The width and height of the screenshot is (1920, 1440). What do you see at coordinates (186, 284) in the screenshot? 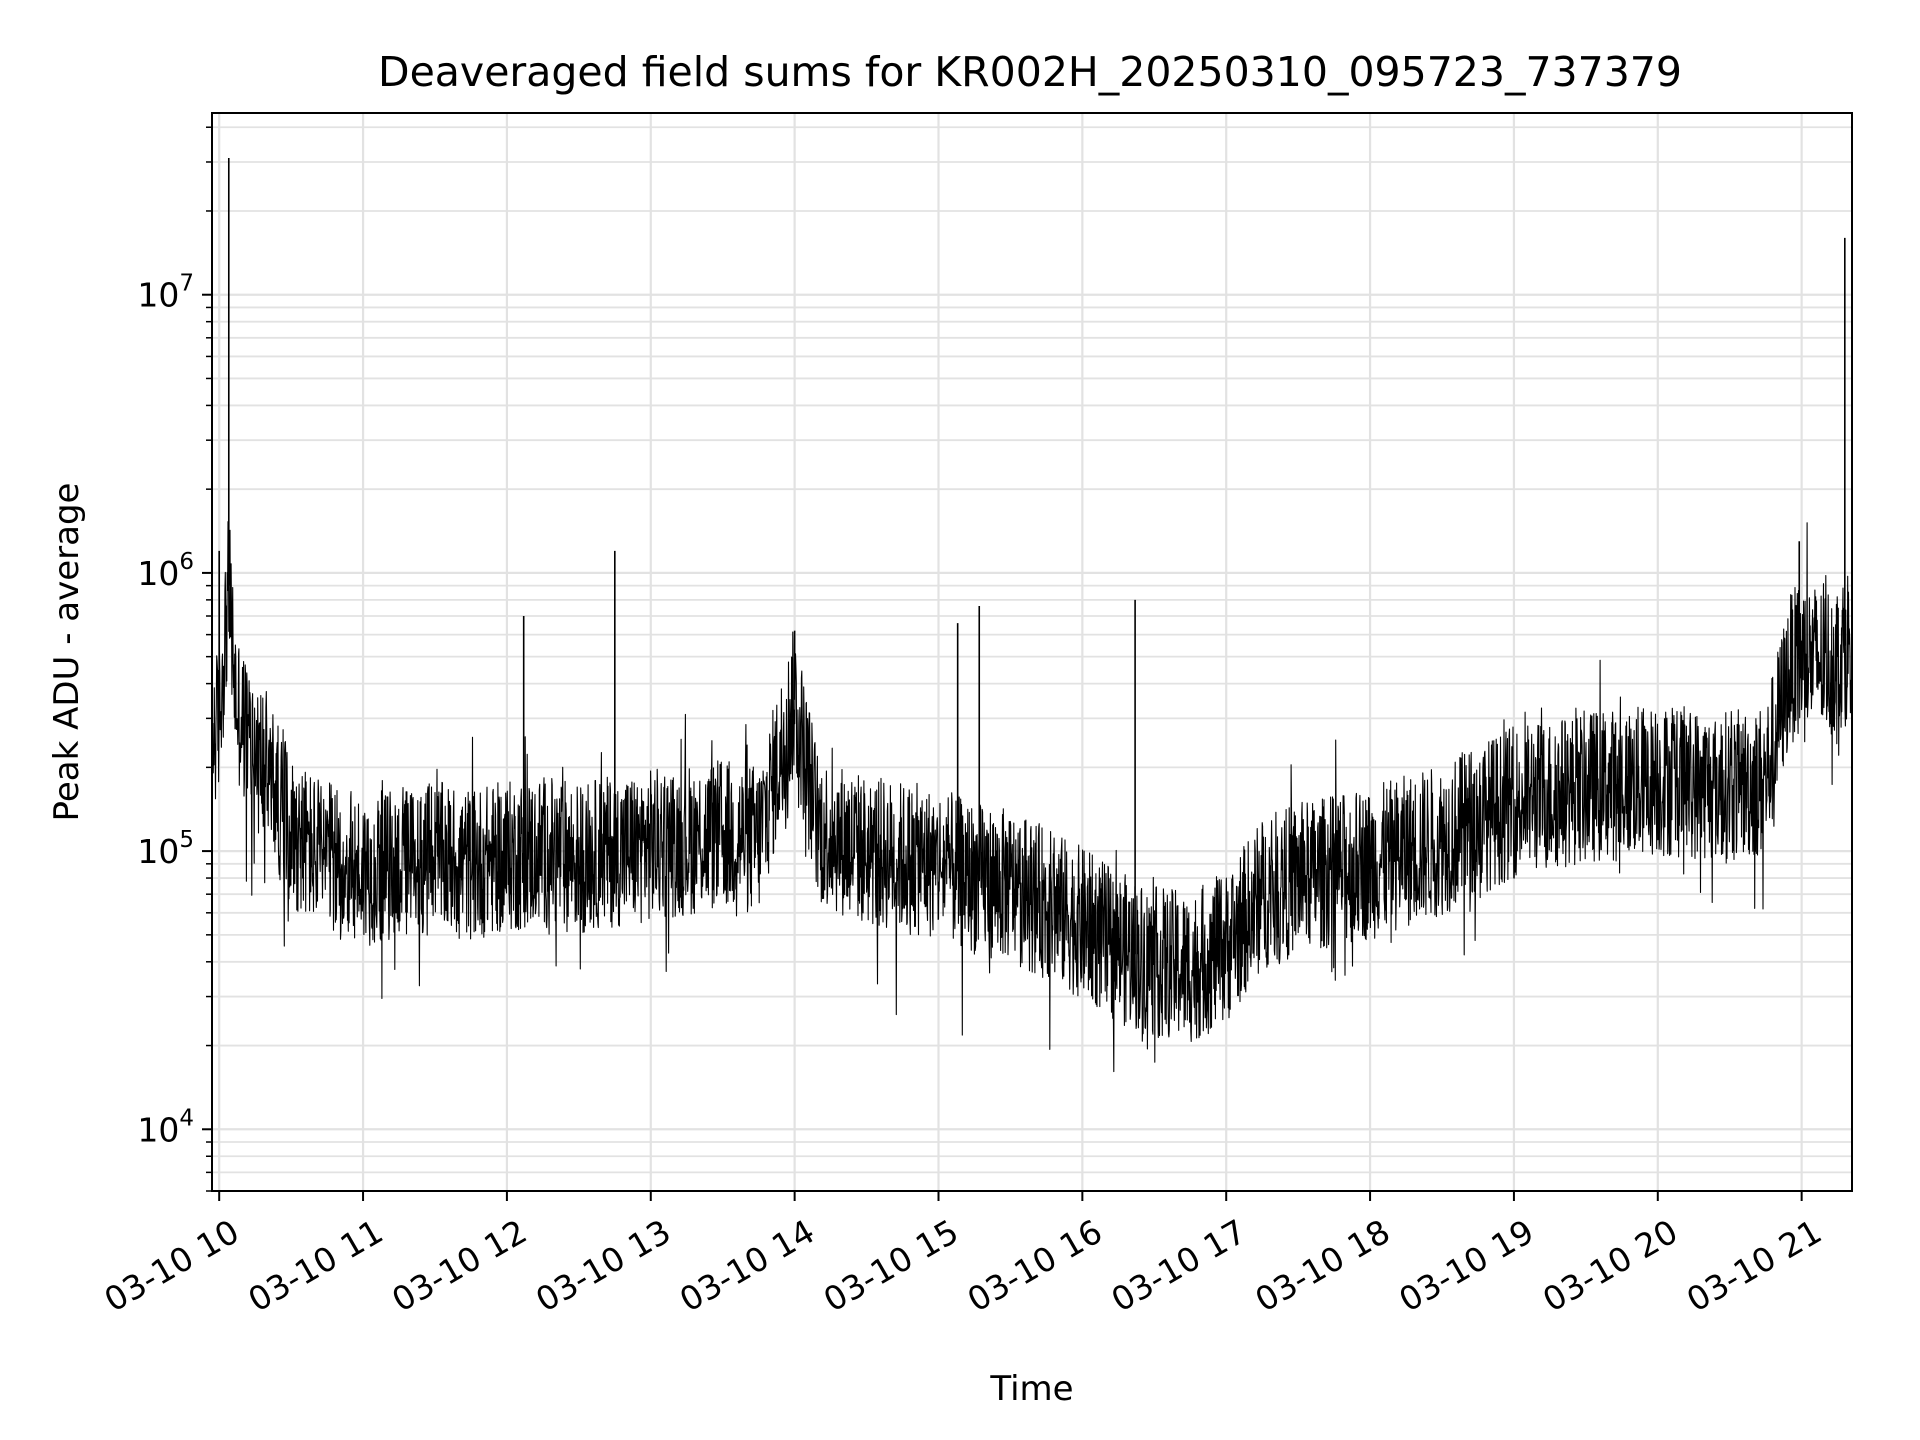
I see `y-tick-exponent: 7` at bounding box center [186, 284].